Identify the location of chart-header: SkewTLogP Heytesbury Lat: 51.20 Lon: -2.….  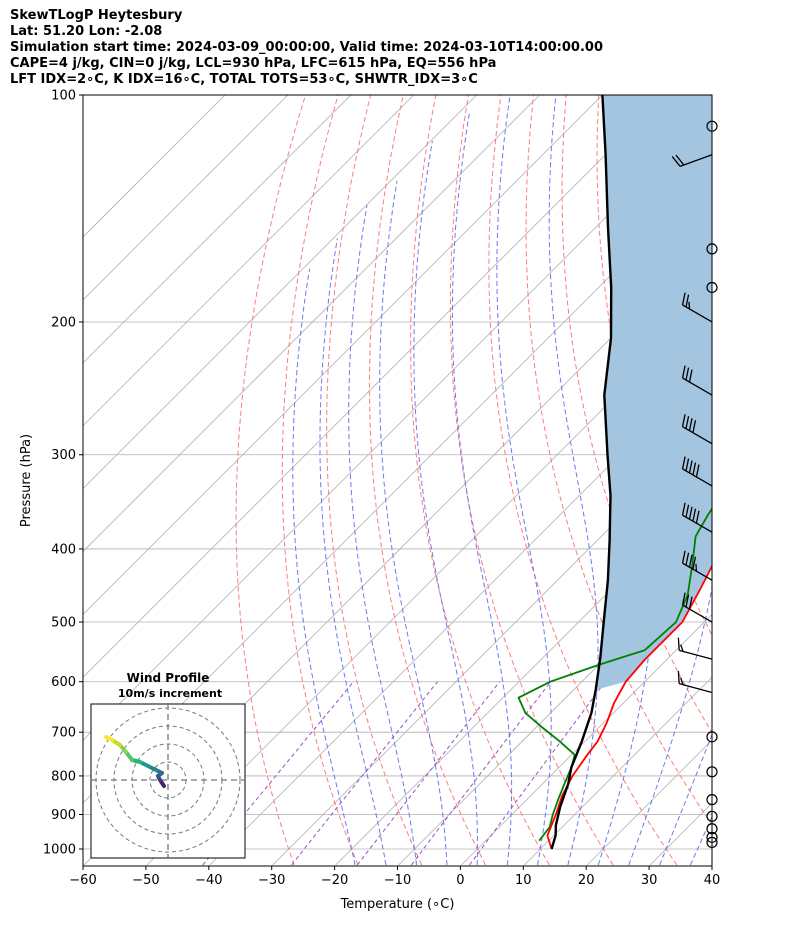
(306, 48).